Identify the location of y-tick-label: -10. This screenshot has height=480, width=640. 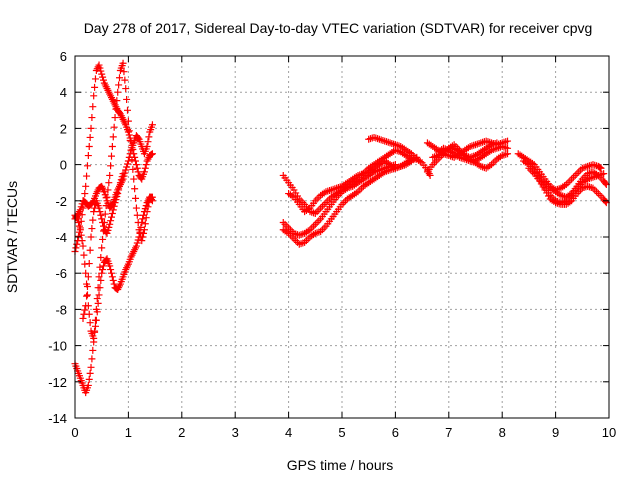
(57, 346).